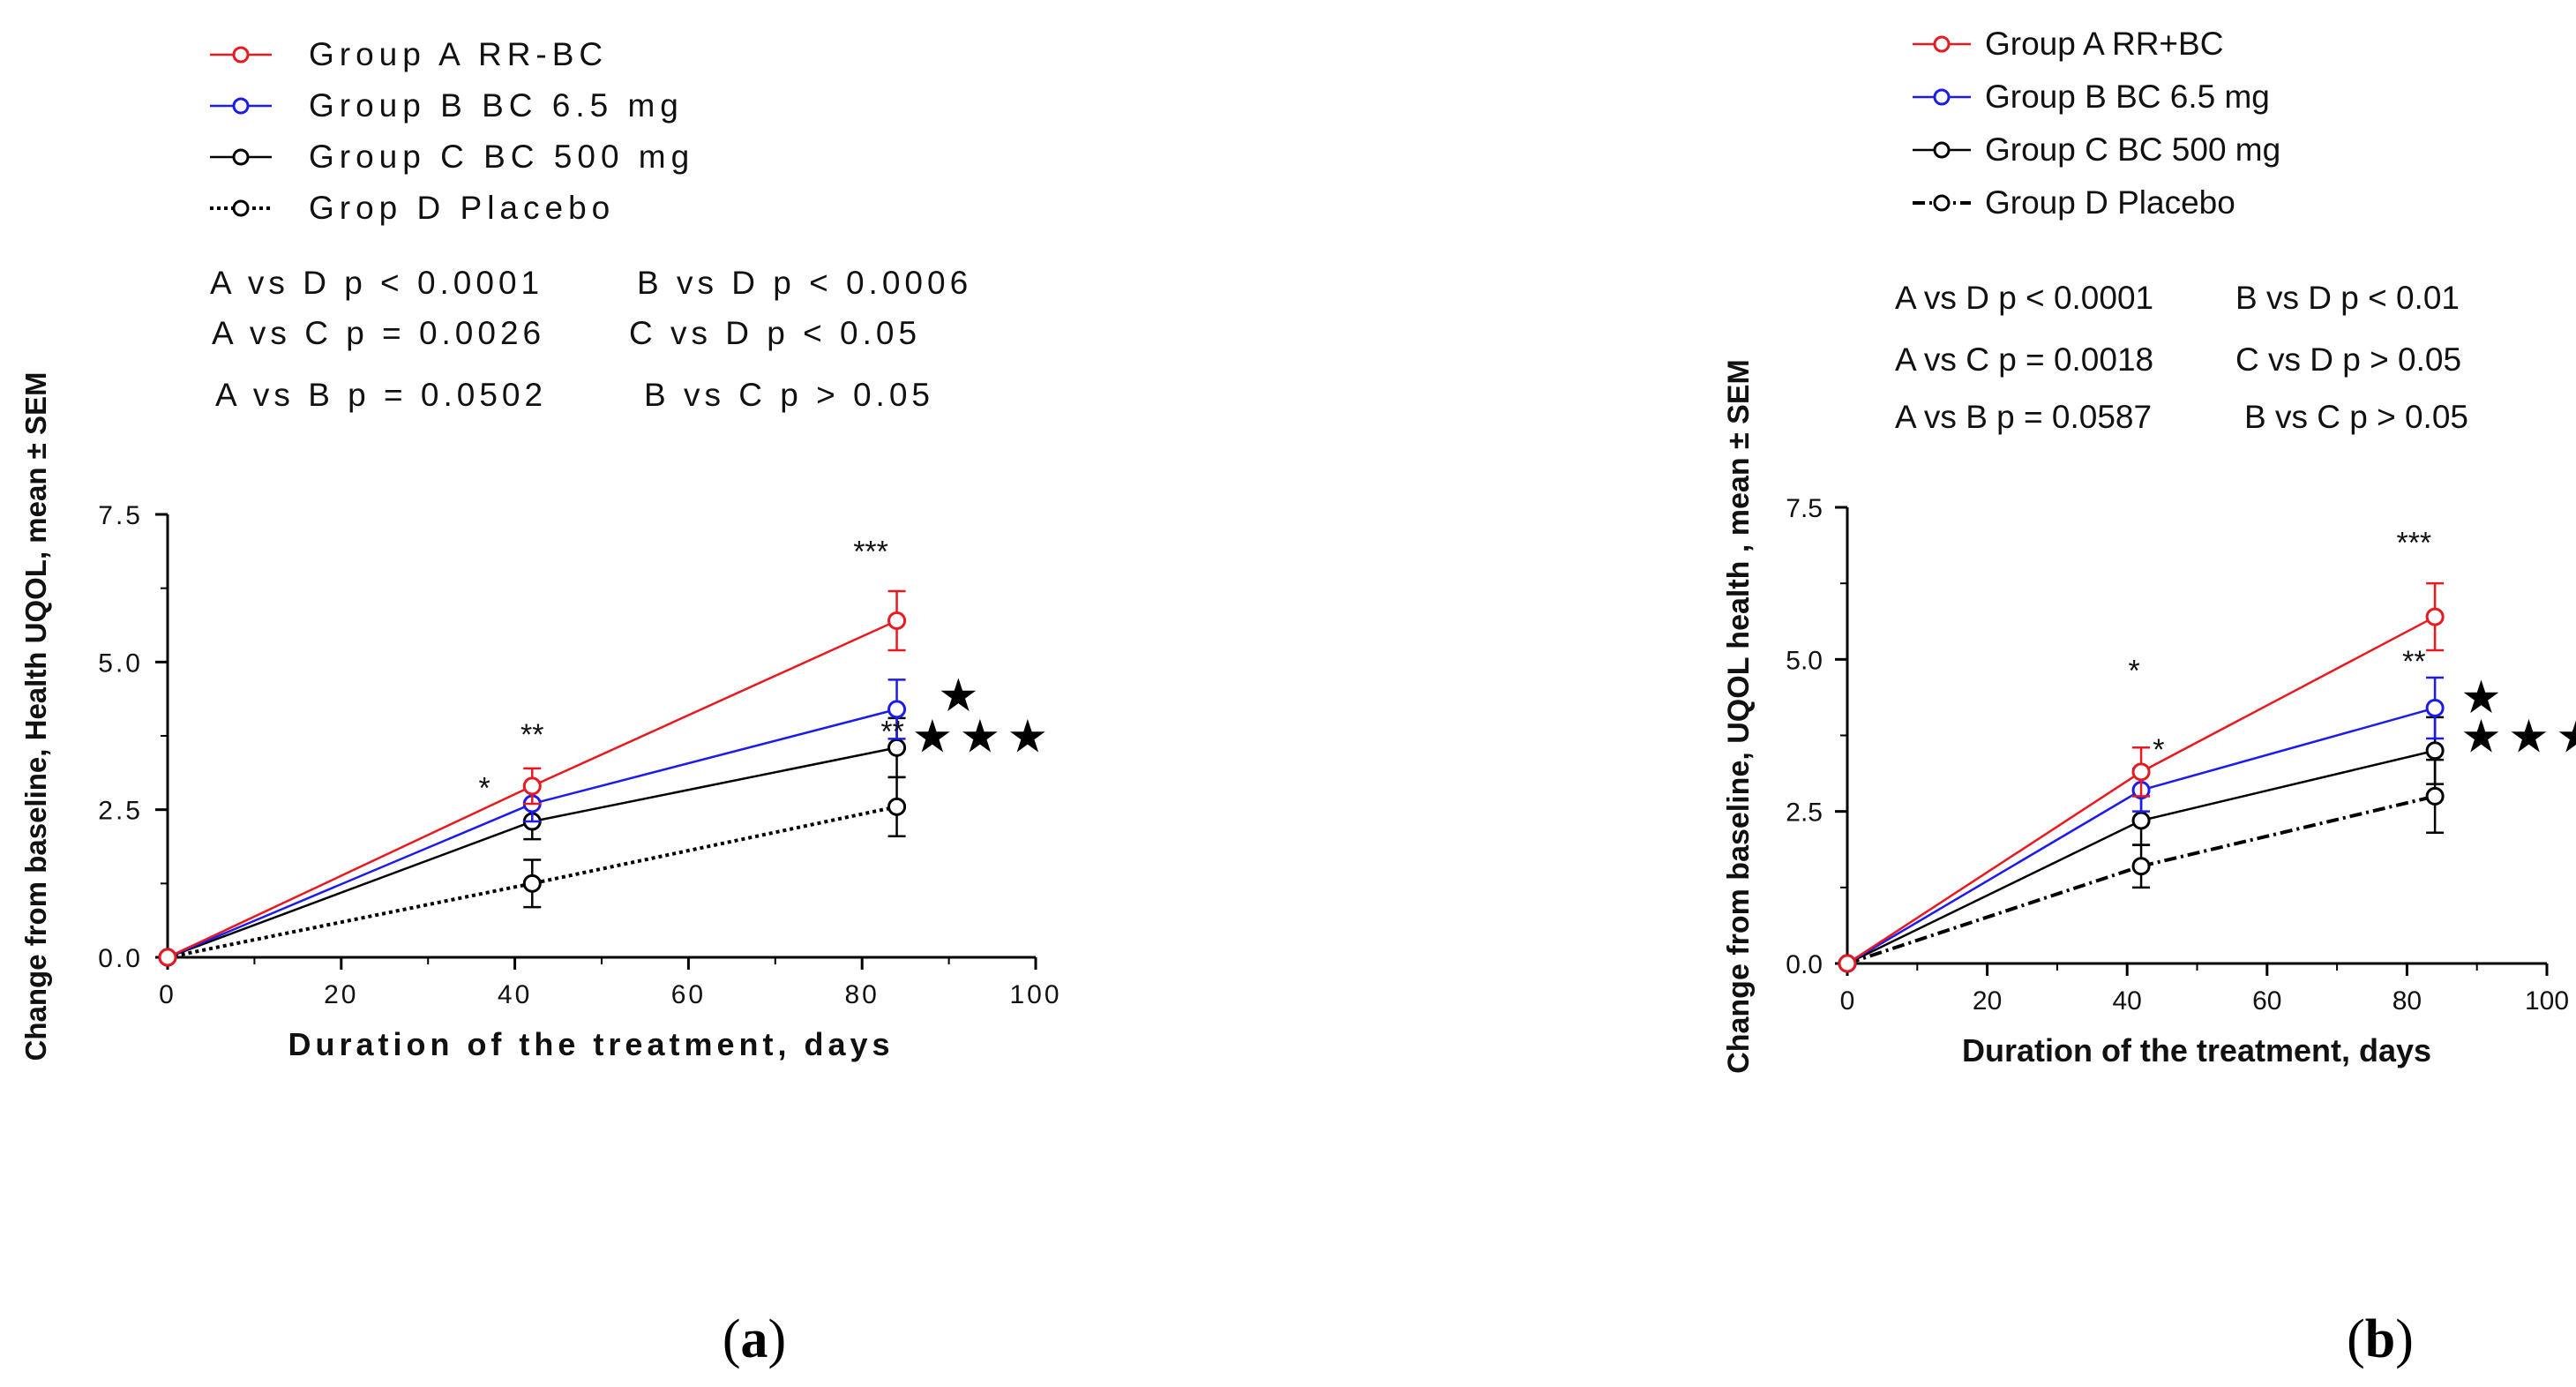  I want to click on stat-text: A vs B p = 0.0587, so click(2023, 417).